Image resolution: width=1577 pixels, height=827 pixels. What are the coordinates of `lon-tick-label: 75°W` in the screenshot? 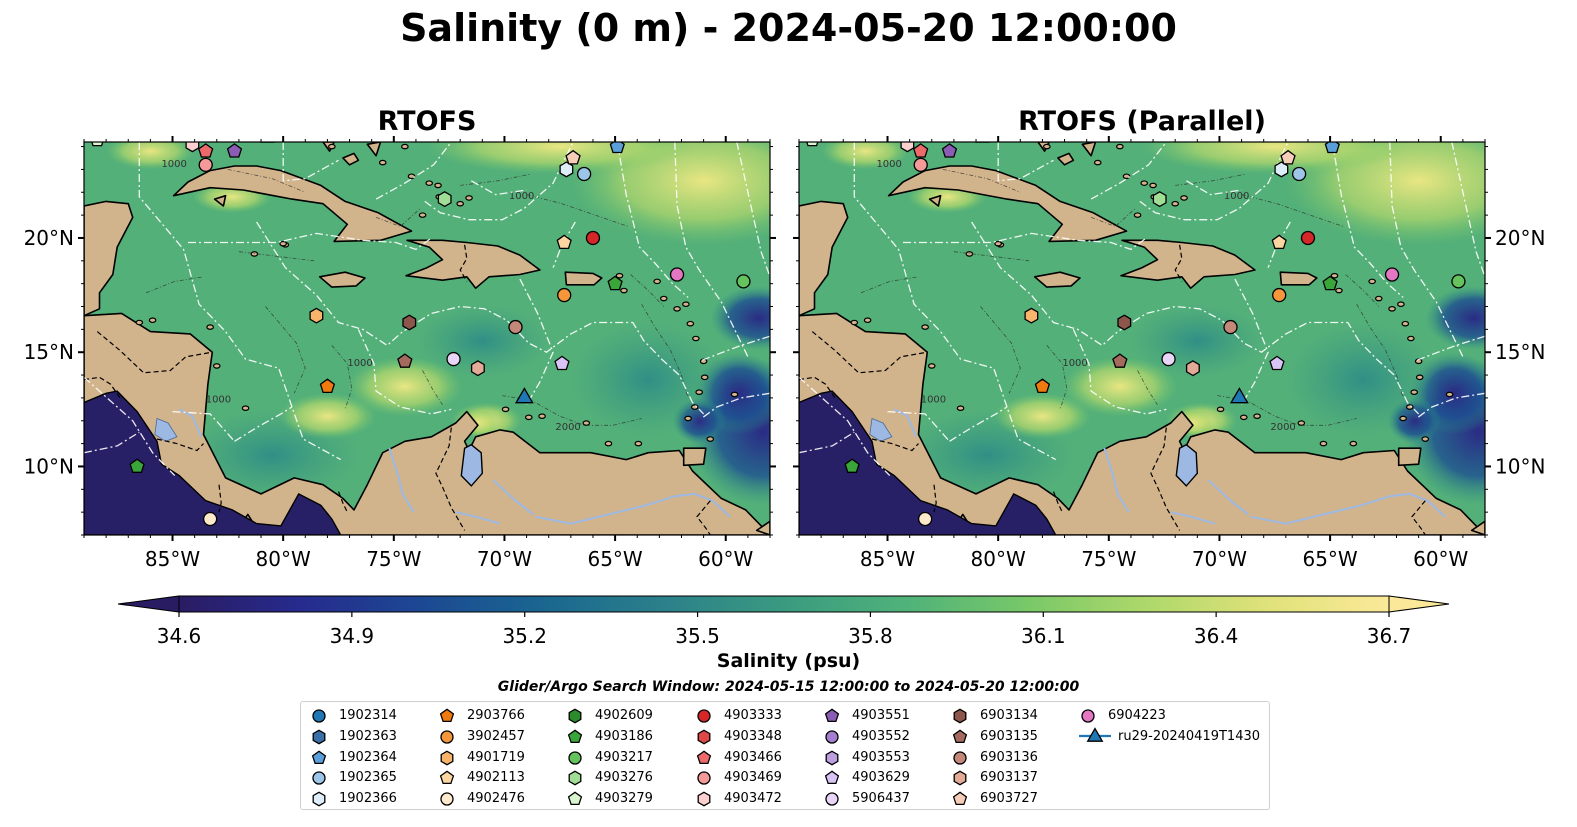 It's located at (1108, 559).